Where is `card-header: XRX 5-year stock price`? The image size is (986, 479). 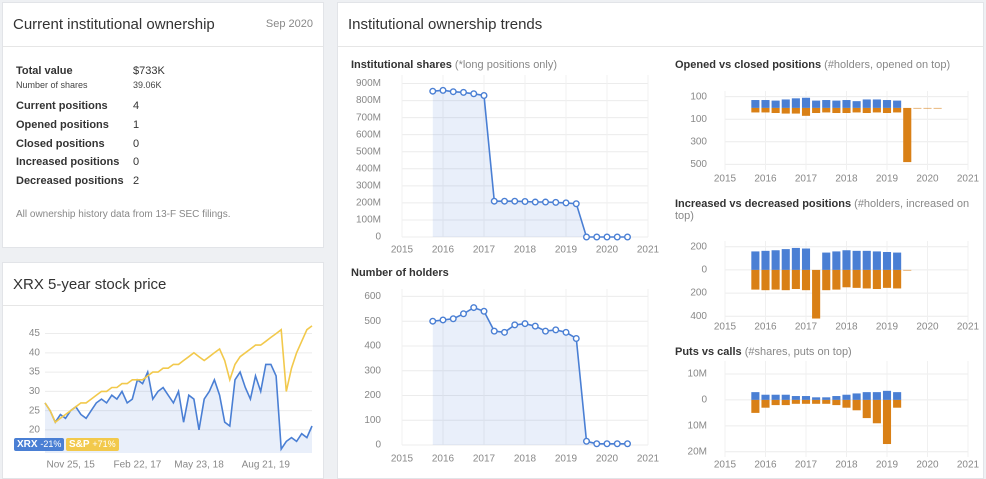
card-header: XRX 5-year stock price is located at coordinates (163, 284).